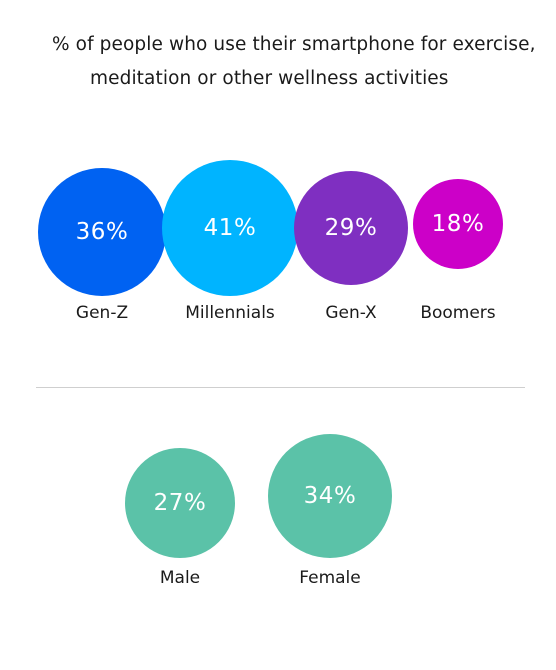 The image size is (556, 670). What do you see at coordinates (269, 78) in the screenshot?
I see `chart-title-line-2: meditation or other wellness activities` at bounding box center [269, 78].